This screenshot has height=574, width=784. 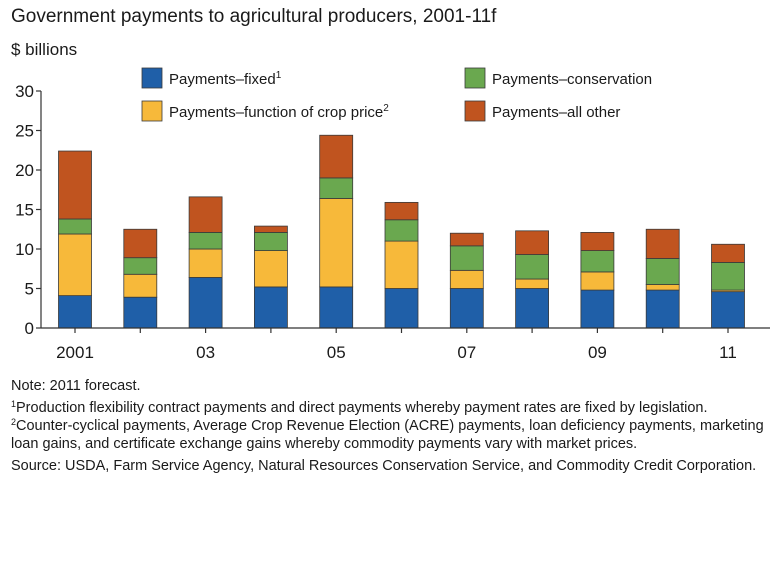 What do you see at coordinates (205, 352) in the screenshot?
I see `x-tick-label-2003: 03` at bounding box center [205, 352].